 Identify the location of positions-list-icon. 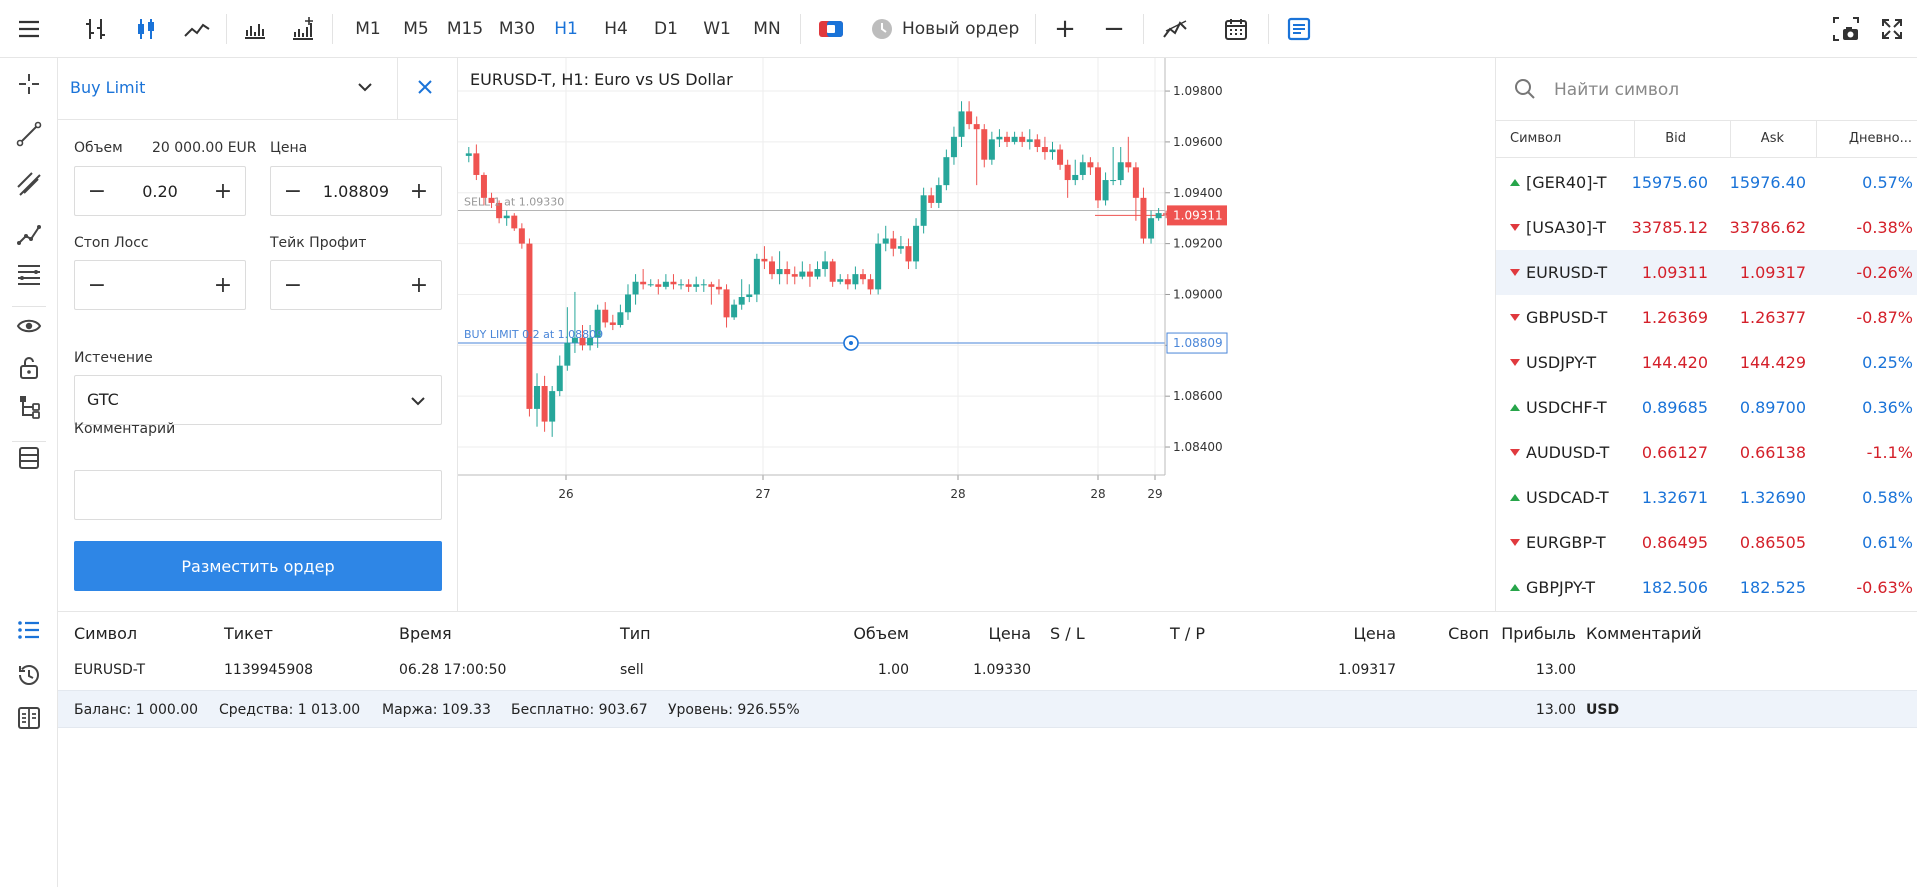
(29, 630).